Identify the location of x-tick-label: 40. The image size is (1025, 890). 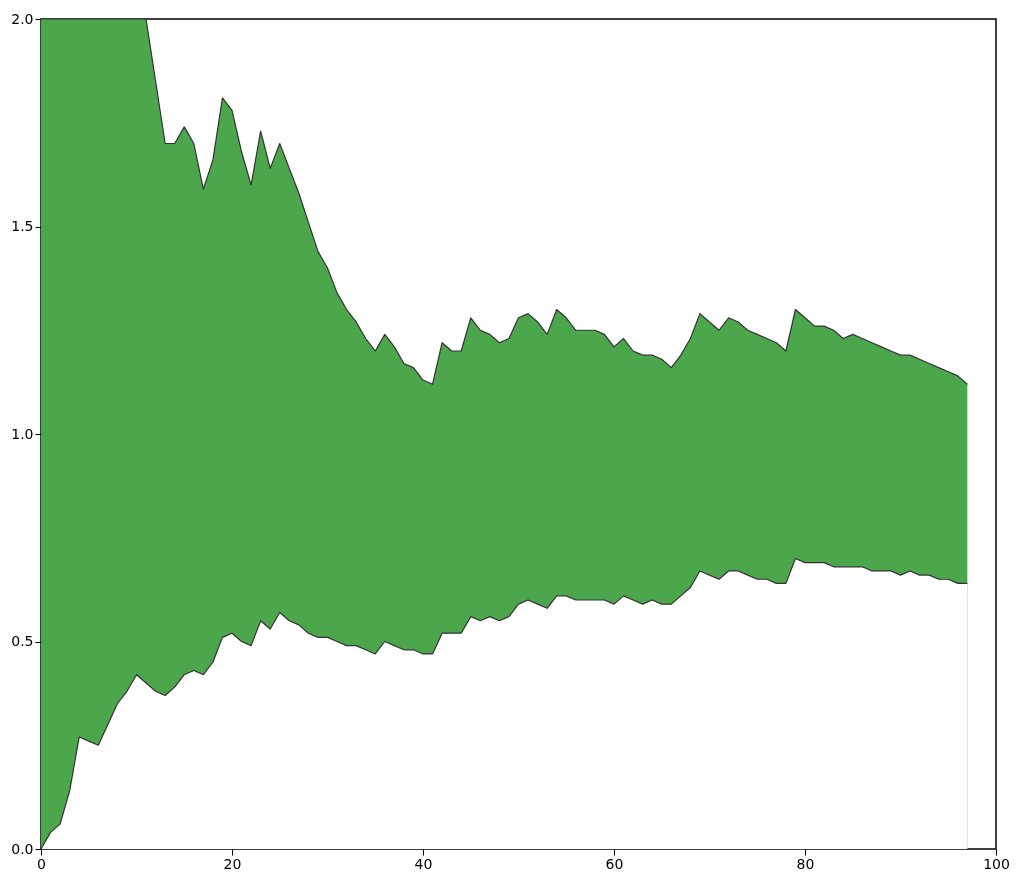
(423, 863).